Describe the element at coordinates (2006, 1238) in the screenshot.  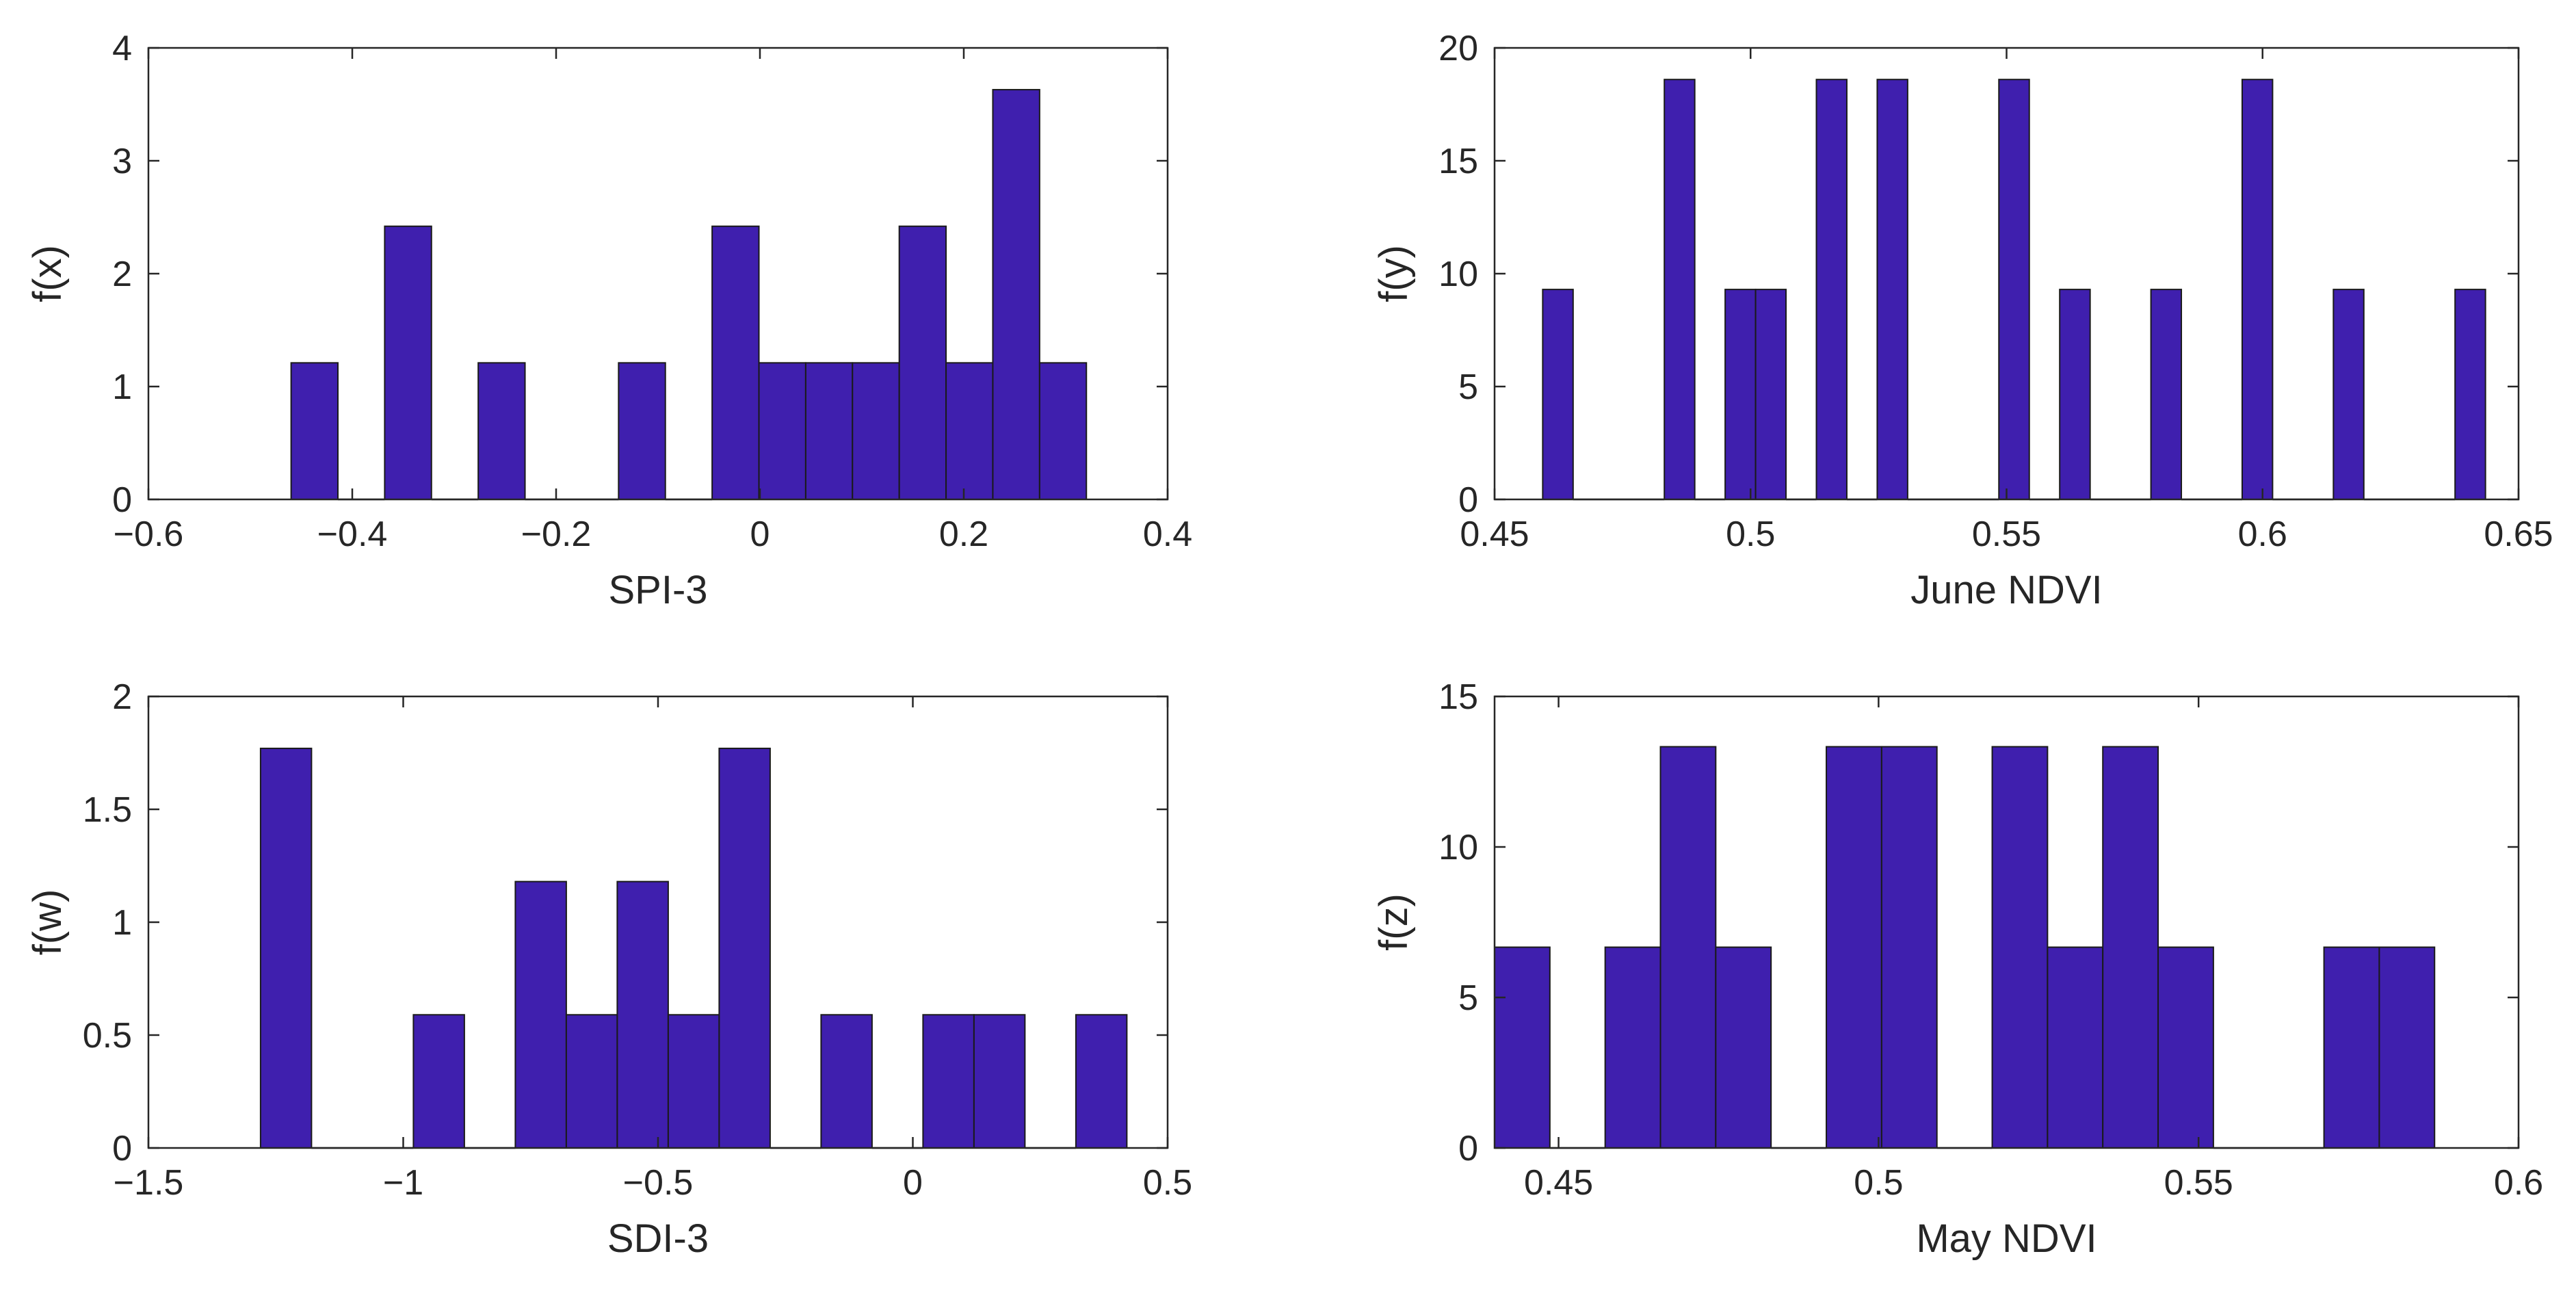
I see `may_ndvi-x-axis-label: May NDVI` at that location.